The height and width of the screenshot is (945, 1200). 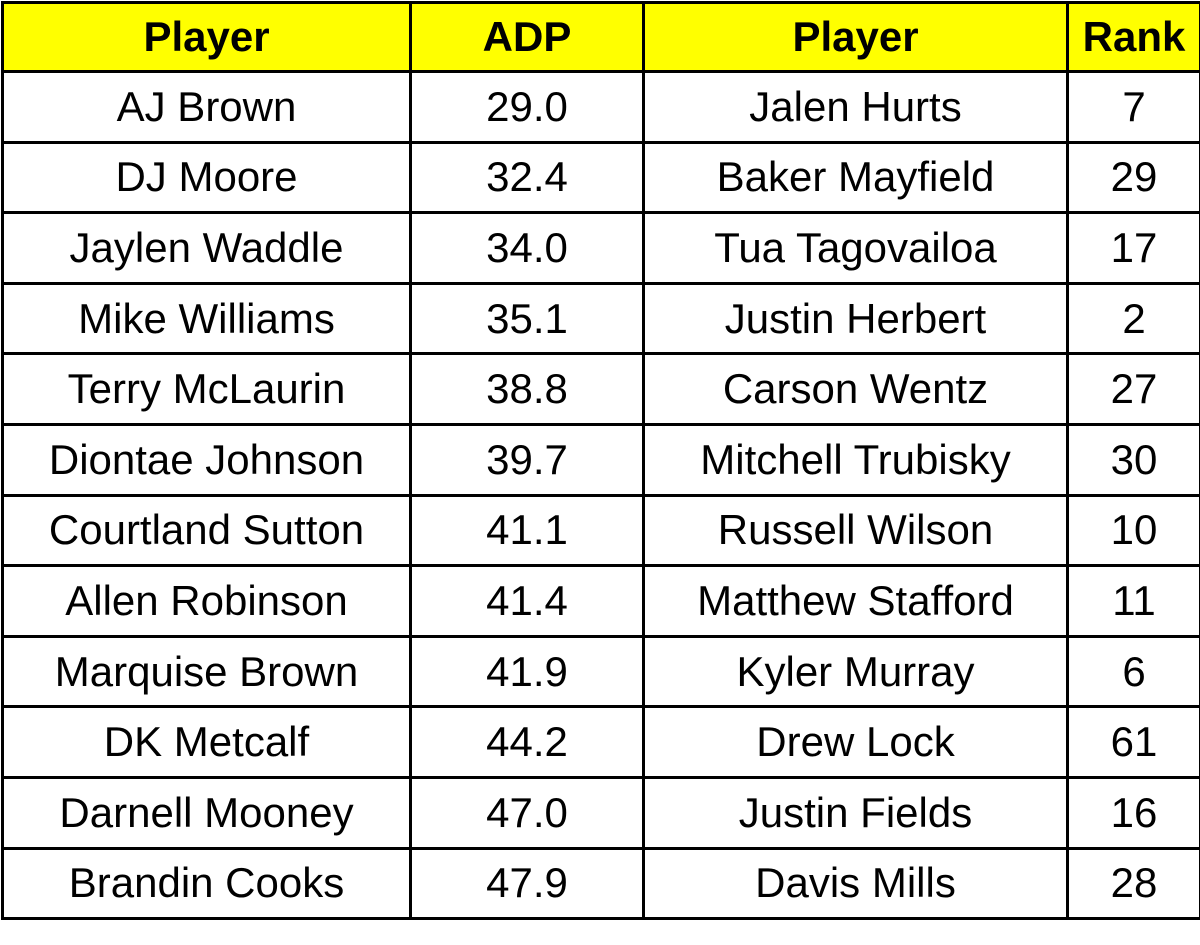 What do you see at coordinates (1134, 601) in the screenshot?
I see `table-cell: 11` at bounding box center [1134, 601].